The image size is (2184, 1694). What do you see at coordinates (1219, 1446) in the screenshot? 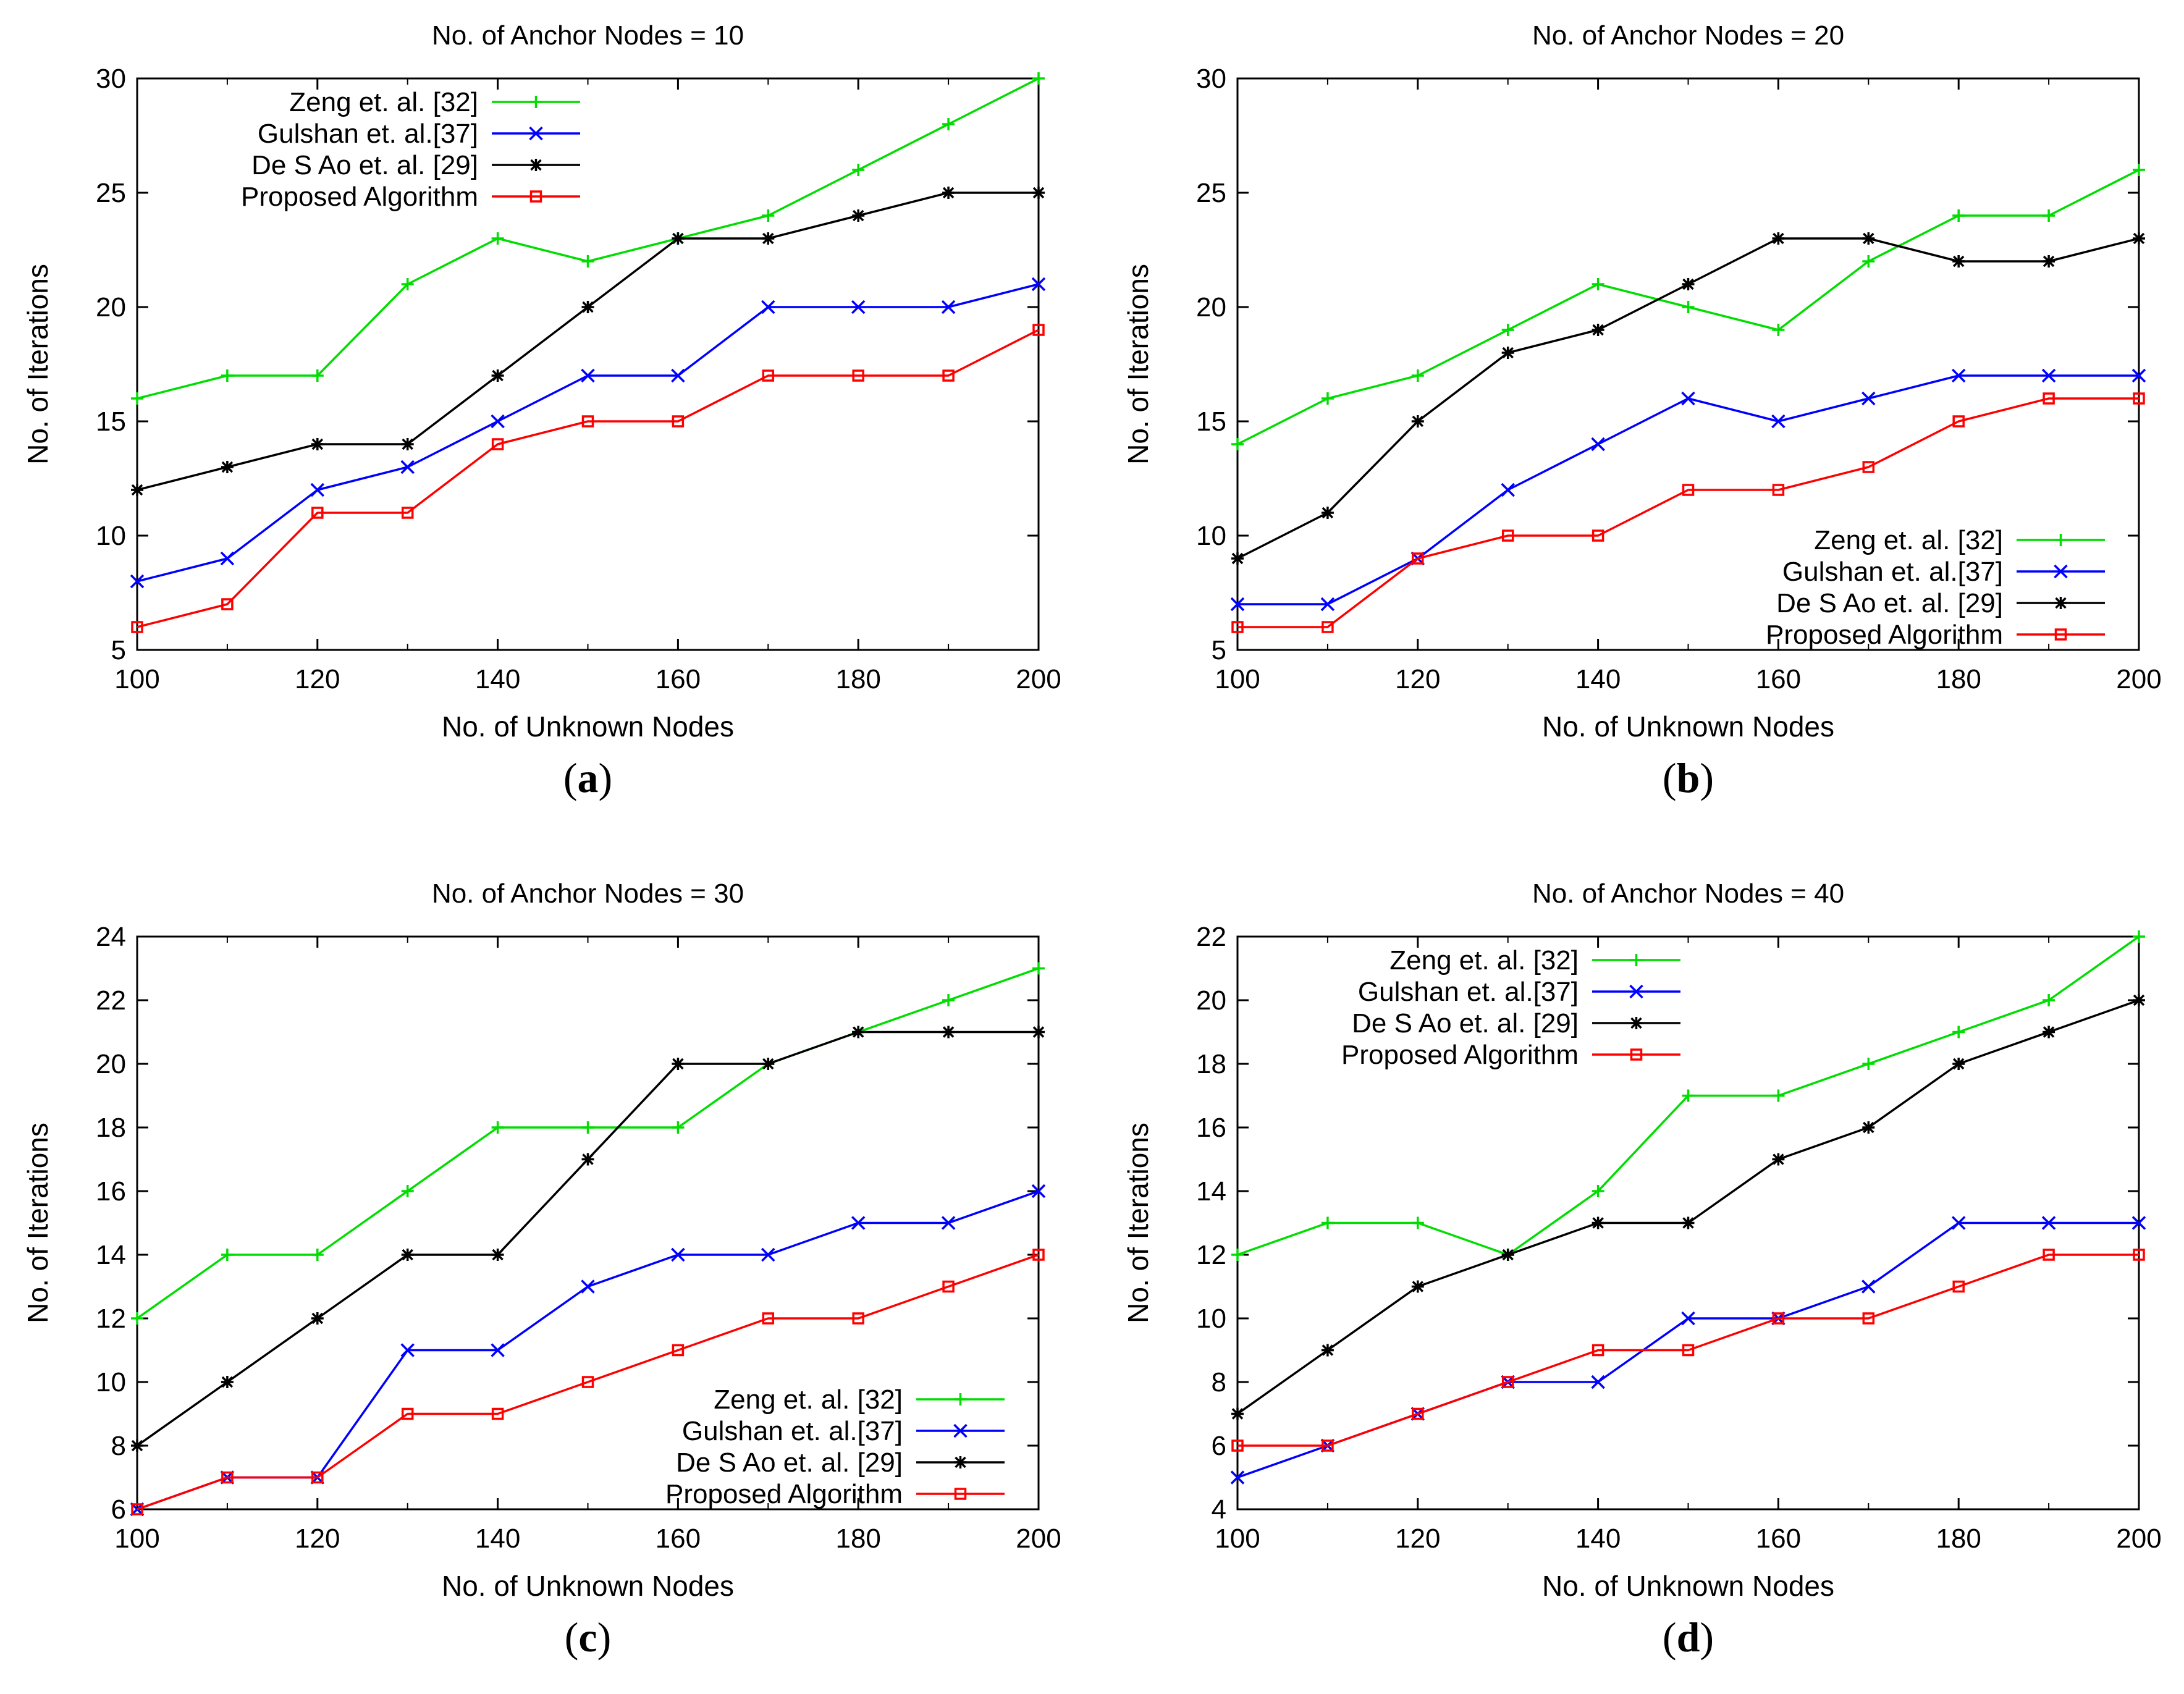
I see `y-tick-label: 6` at bounding box center [1219, 1446].